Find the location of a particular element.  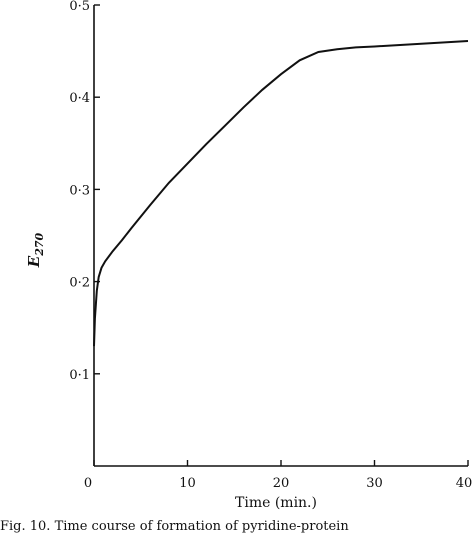

y-tick-label: 0·4 is located at coordinates (79, 98).